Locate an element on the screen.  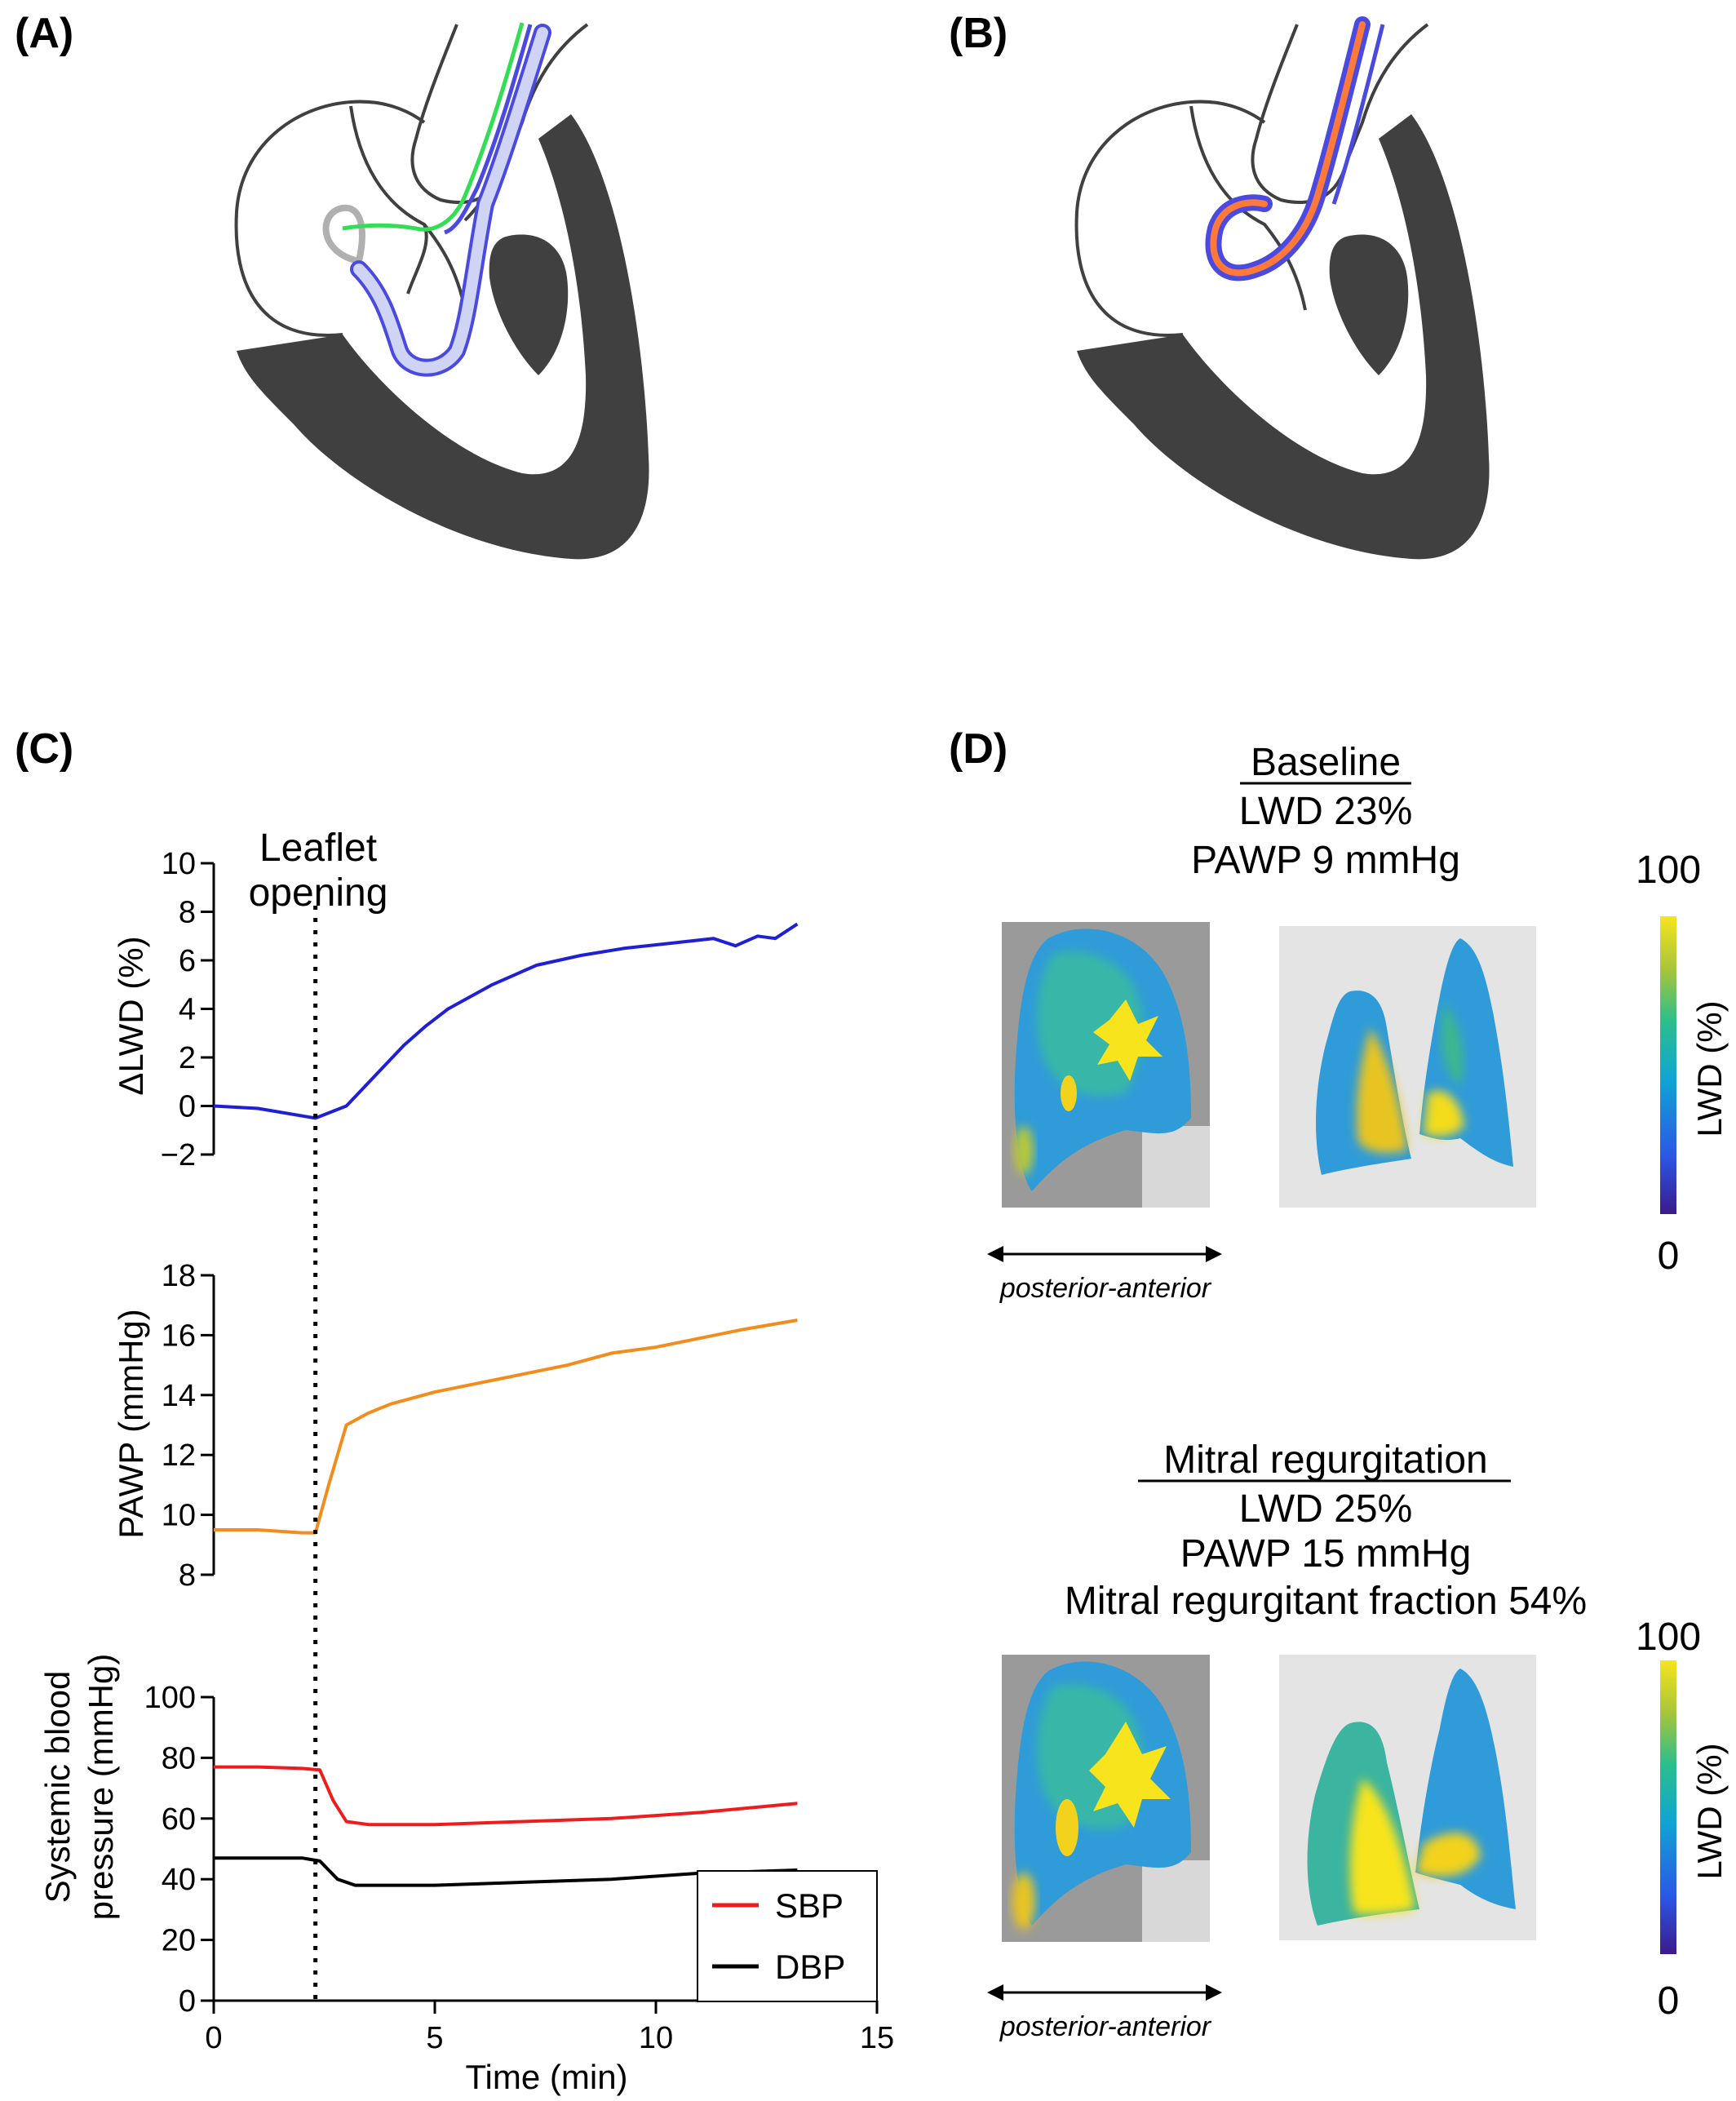
mr-lateral-scan is located at coordinates (1106, 1798).